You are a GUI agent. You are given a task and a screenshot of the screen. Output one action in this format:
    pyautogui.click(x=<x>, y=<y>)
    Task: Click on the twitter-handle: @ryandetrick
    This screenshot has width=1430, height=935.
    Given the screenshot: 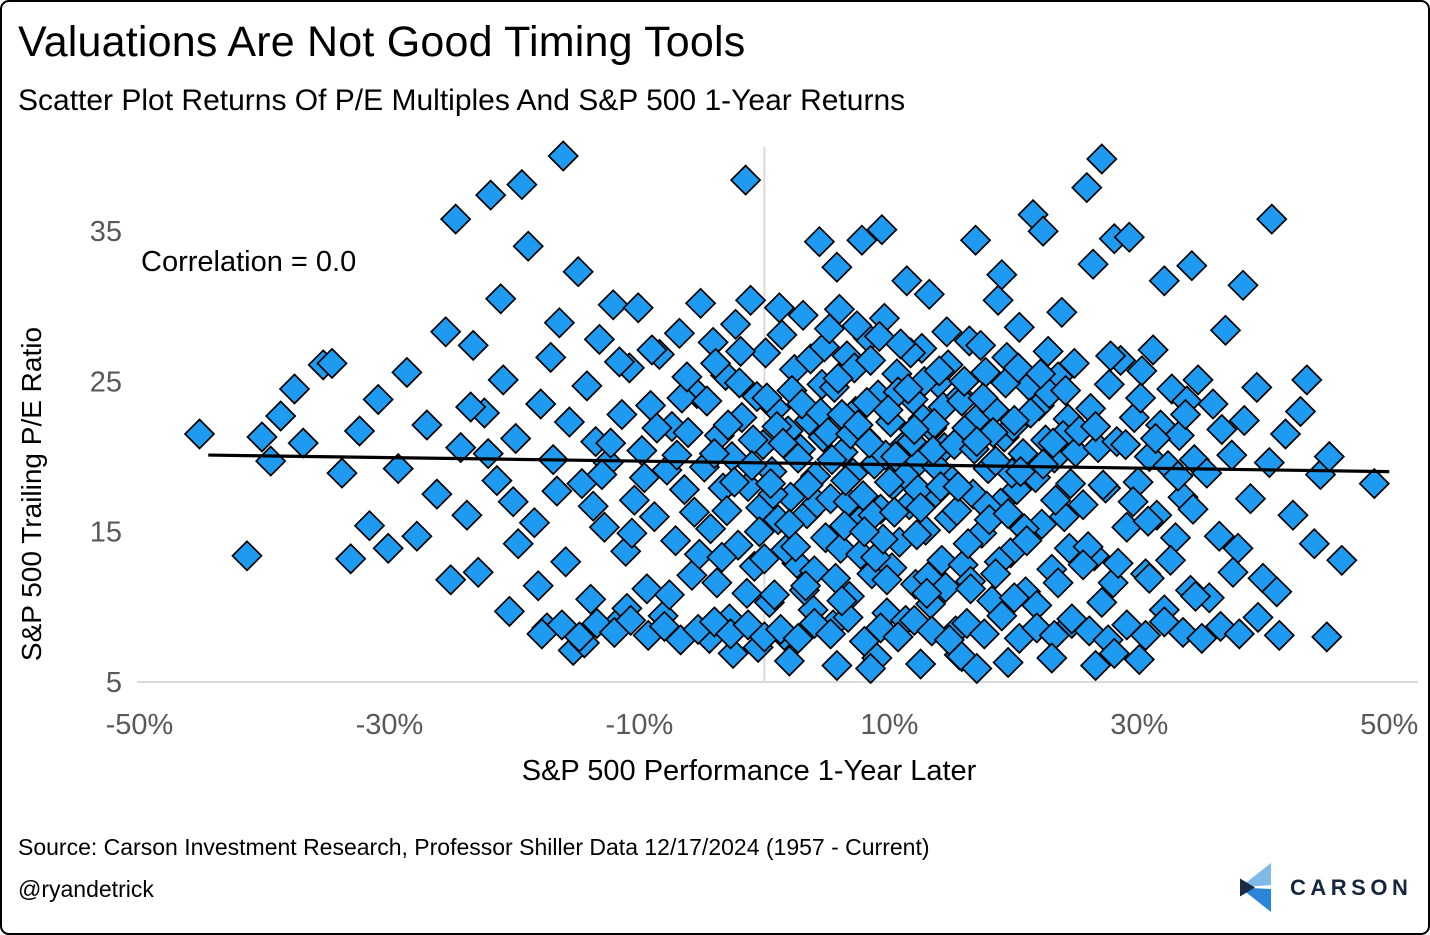 What is the action you would take?
    pyautogui.click(x=86, y=889)
    